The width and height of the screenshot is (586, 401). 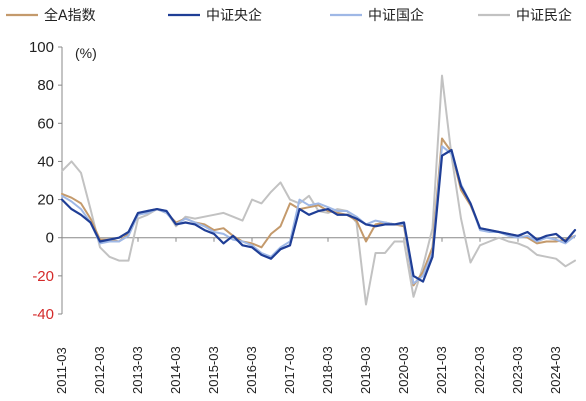 I want to click on x-tick-label: 2011-03, so click(x=61, y=370).